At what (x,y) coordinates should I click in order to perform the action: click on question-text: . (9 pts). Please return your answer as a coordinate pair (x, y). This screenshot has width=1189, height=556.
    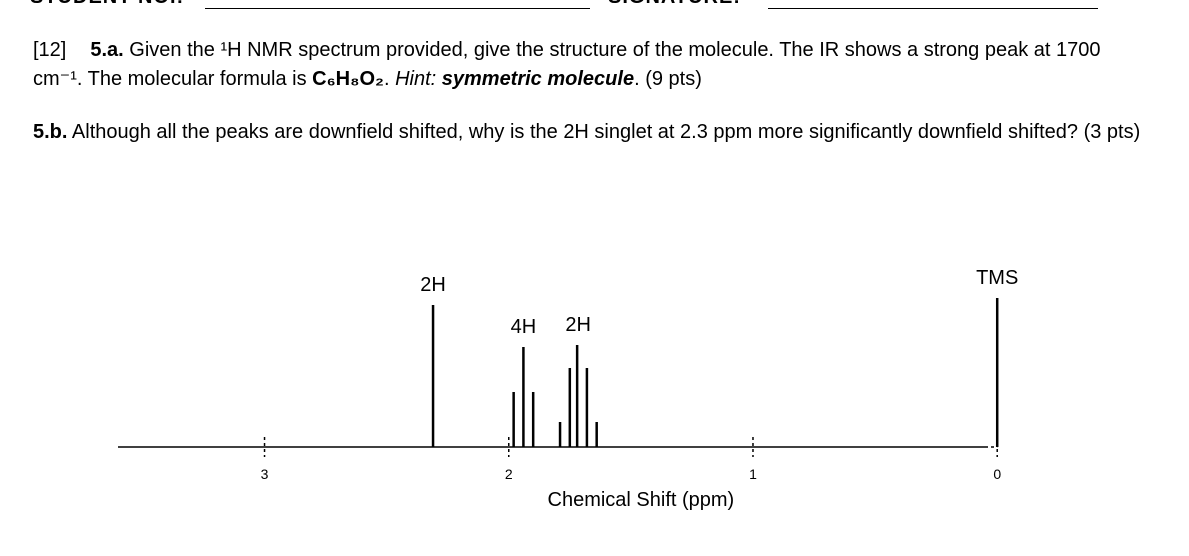
    Looking at the image, I should click on (668, 79).